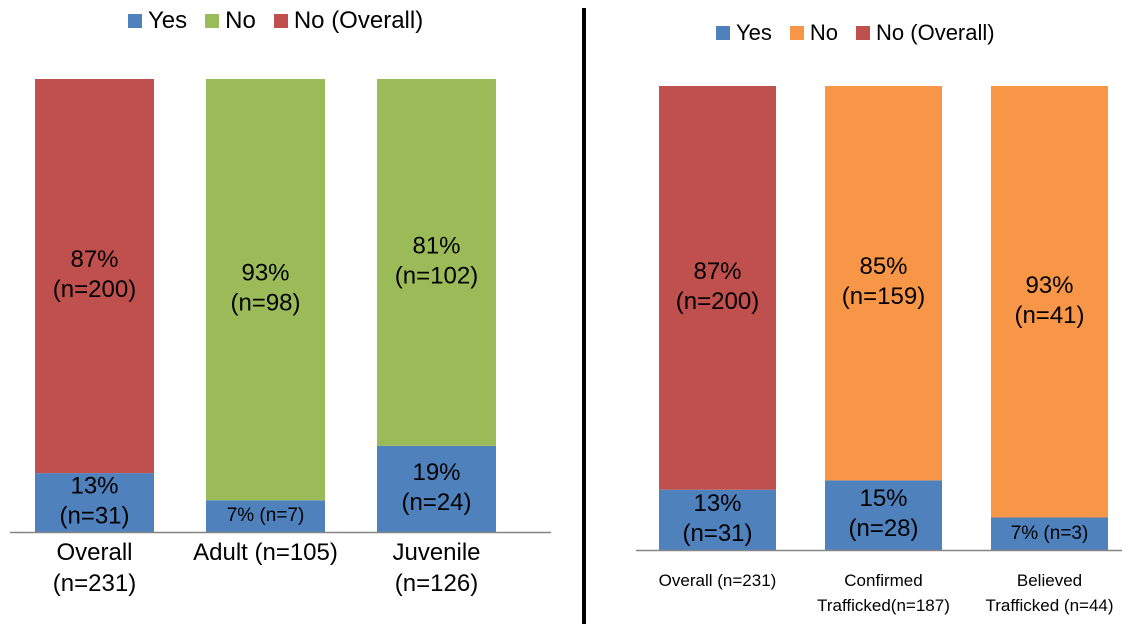 The image size is (1130, 624). Describe the element at coordinates (436, 568) in the screenshot. I see `category-label: Juvenile (n=126)` at that location.